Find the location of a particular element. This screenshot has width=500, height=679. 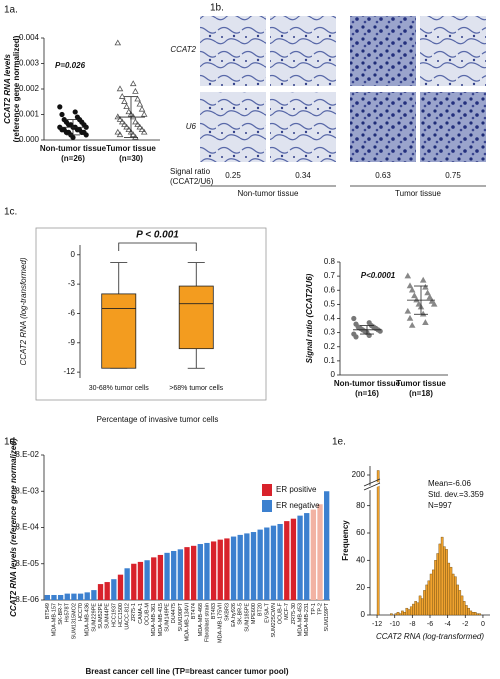

x-tick-label: -12 is located at coordinates (377, 624).